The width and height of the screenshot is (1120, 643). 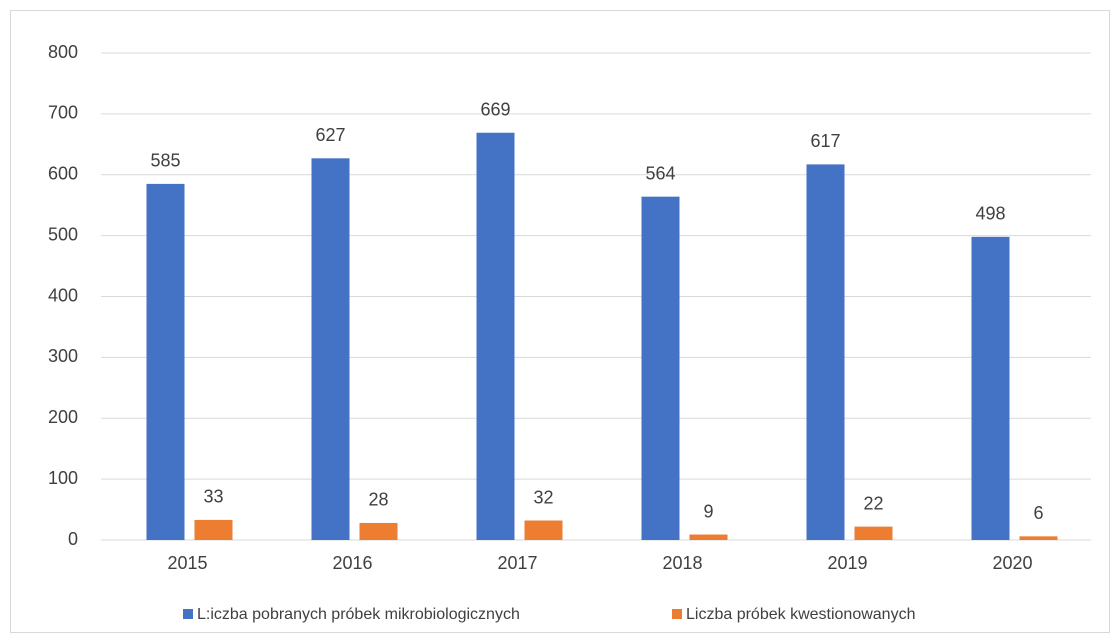 I want to click on y-tick-label: 0, so click(x=73, y=539).